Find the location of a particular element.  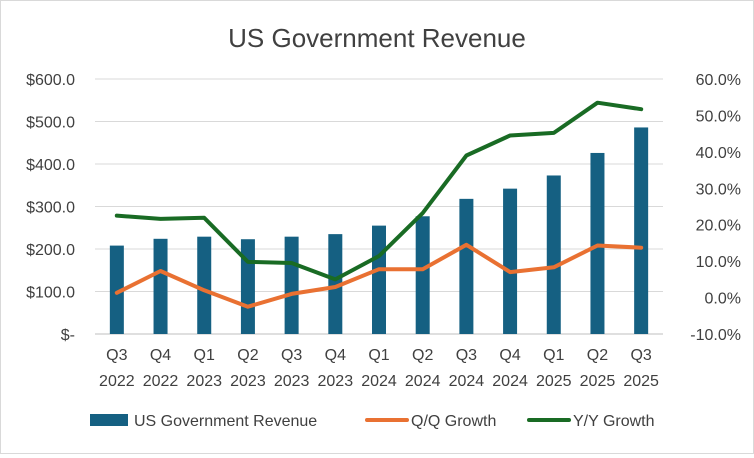

right-tick-label: -10.0% is located at coordinates (715, 335).